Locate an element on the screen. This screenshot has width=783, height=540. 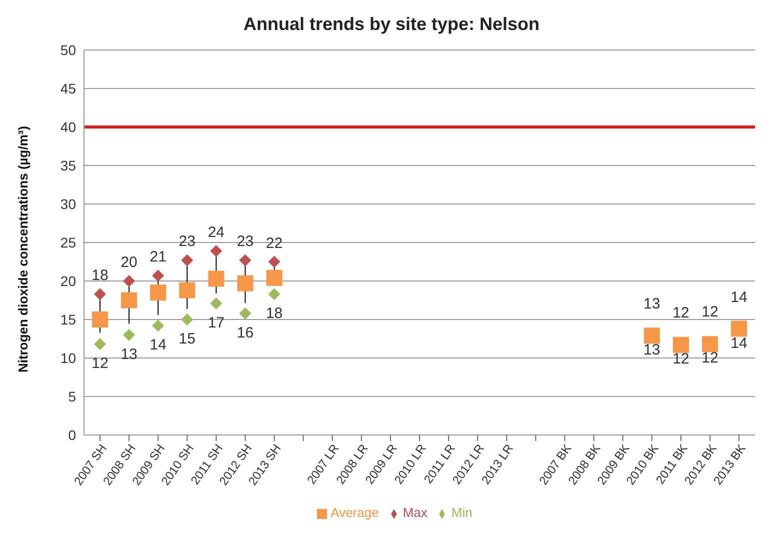
chart-title: Annual trends by site type: Nelson is located at coordinates (391, 24).